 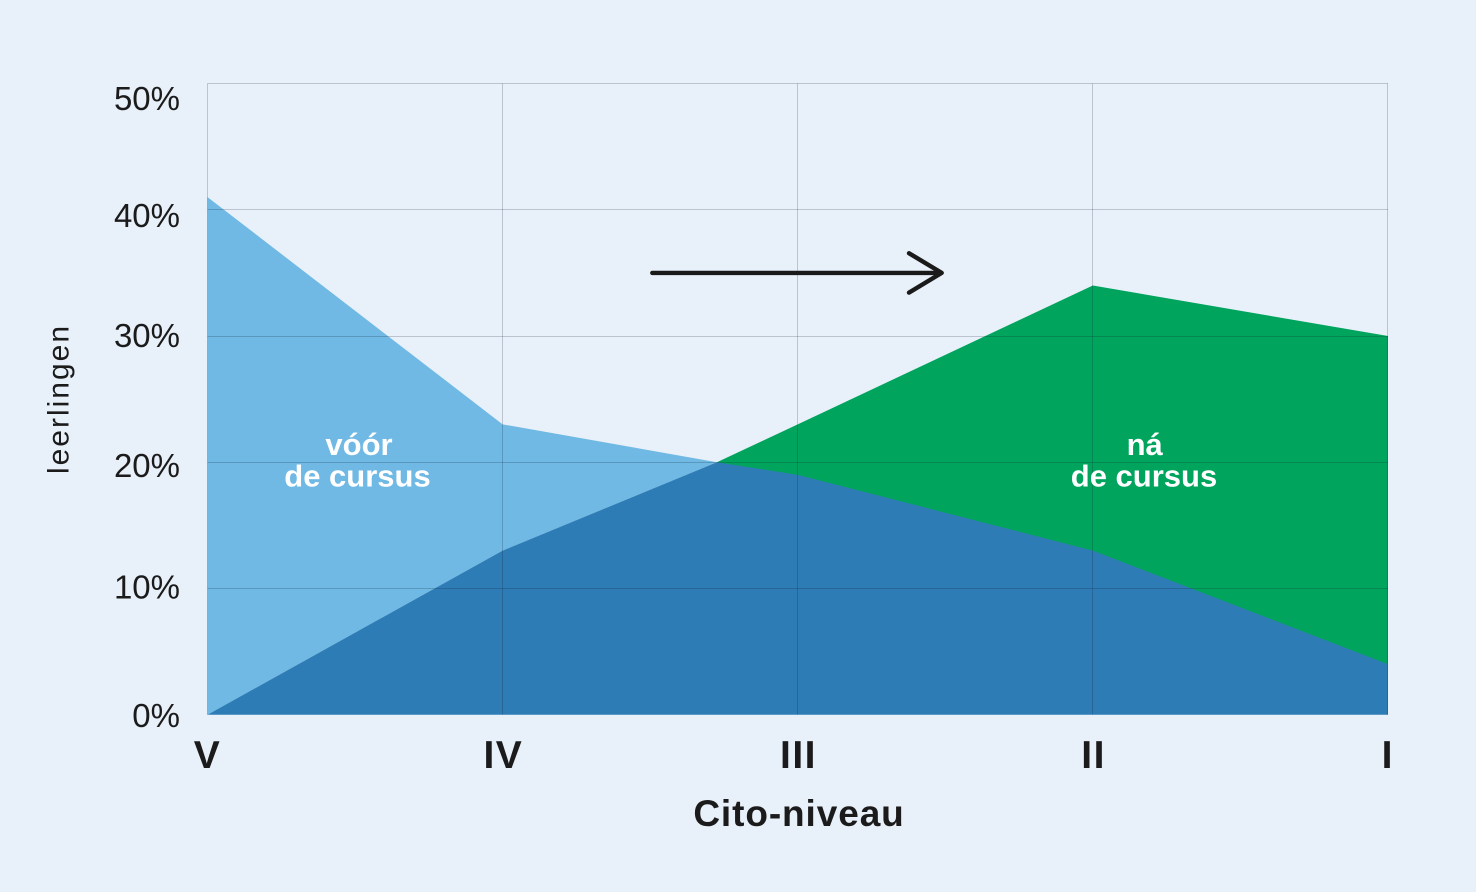 What do you see at coordinates (798, 755) in the screenshot?
I see `svg-text: III` at bounding box center [798, 755].